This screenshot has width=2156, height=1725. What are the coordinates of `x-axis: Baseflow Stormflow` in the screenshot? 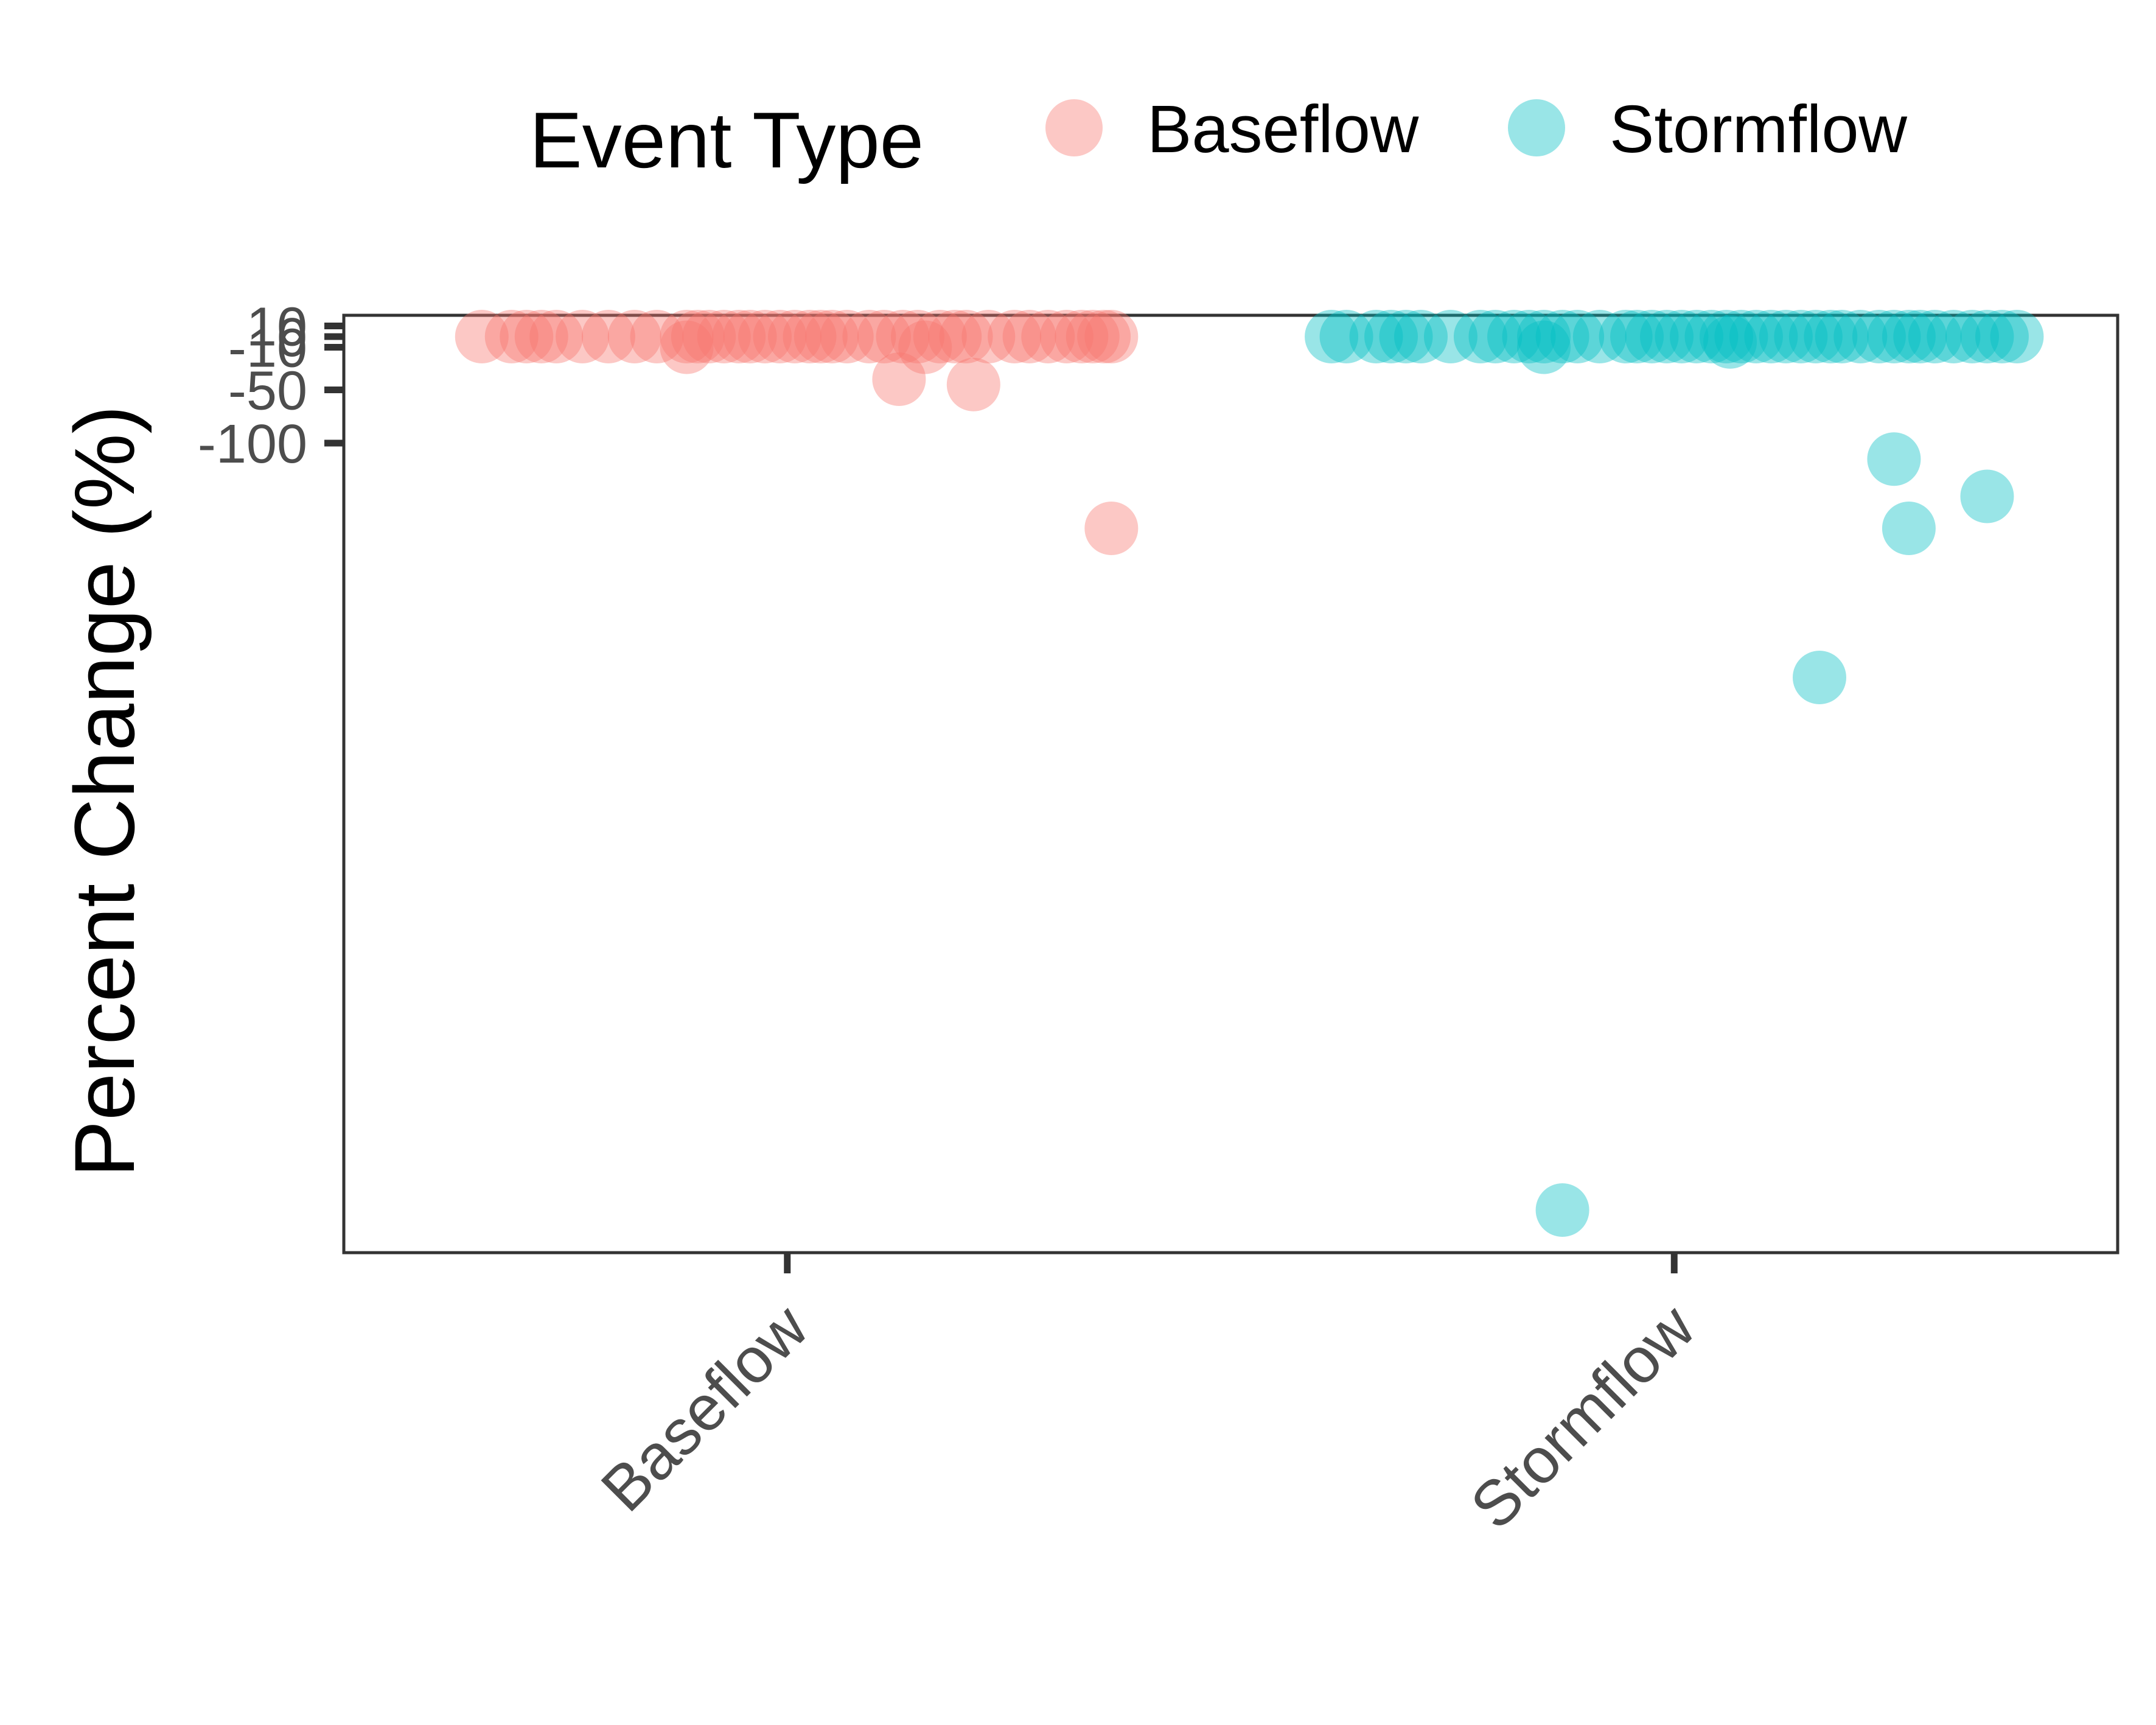 It's located at (1148, 1397).